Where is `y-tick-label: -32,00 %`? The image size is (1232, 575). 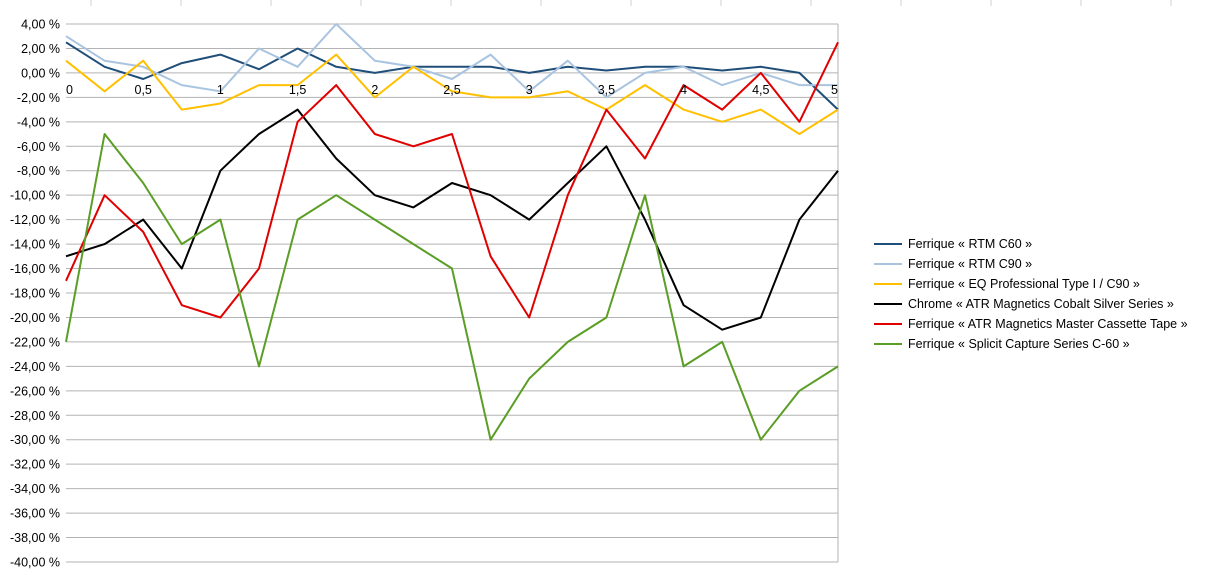 y-tick-label: -32,00 % is located at coordinates (35, 465).